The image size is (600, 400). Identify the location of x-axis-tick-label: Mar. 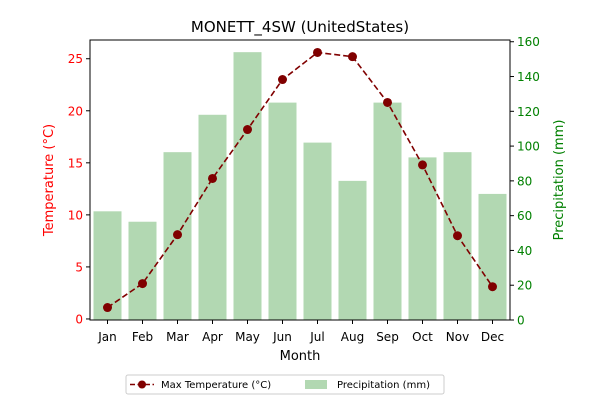
(177, 337).